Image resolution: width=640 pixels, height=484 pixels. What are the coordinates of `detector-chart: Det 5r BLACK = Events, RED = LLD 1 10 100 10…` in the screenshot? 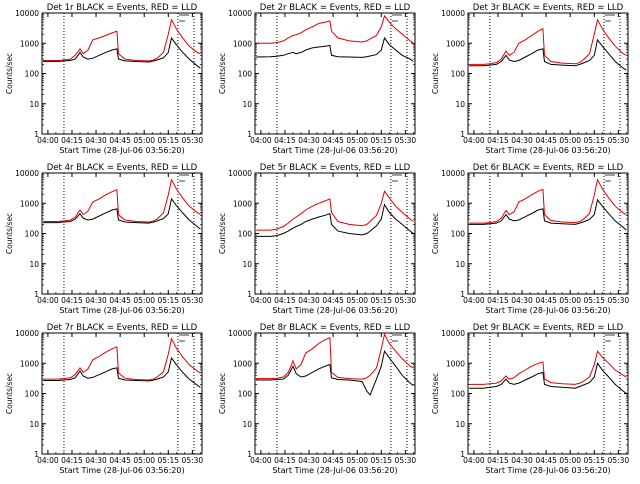 It's located at (317, 239).